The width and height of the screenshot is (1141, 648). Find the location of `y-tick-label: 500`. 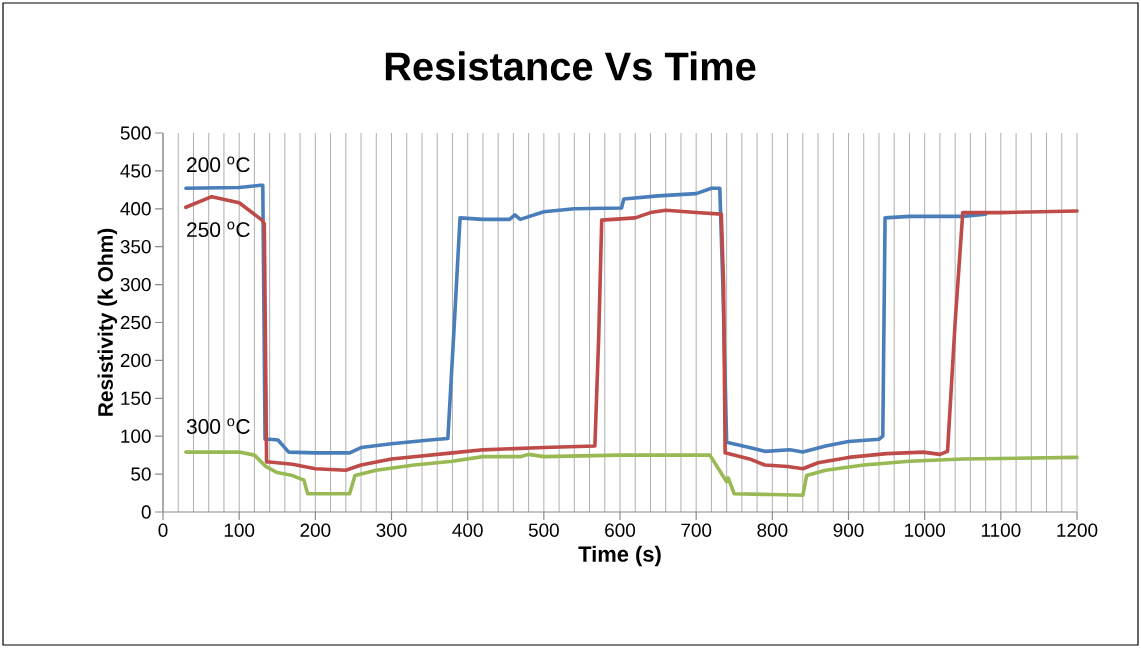

y-tick-label: 500 is located at coordinates (135, 133).